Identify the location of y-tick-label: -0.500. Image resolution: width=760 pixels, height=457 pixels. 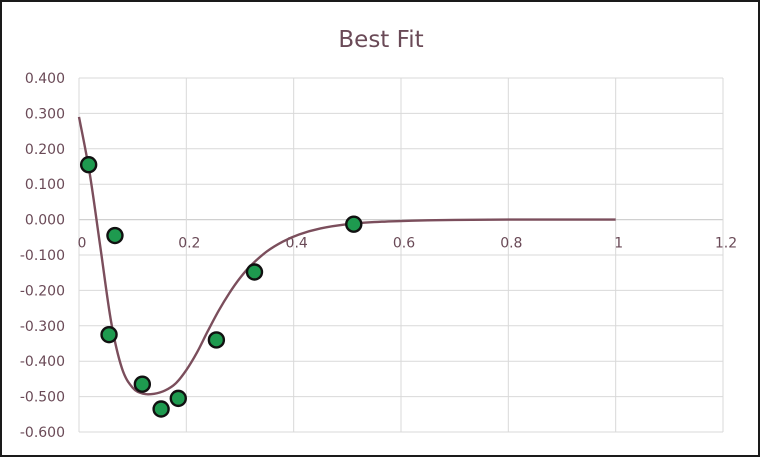
(42, 398).